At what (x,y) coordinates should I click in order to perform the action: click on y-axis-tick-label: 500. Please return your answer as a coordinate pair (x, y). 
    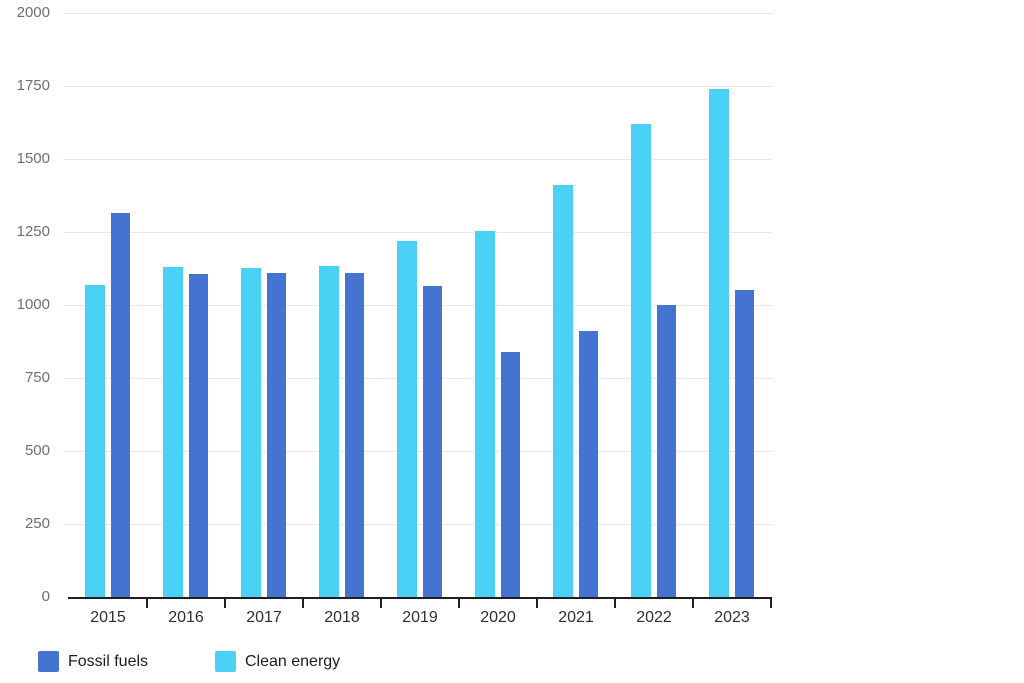
    Looking at the image, I should click on (37, 450).